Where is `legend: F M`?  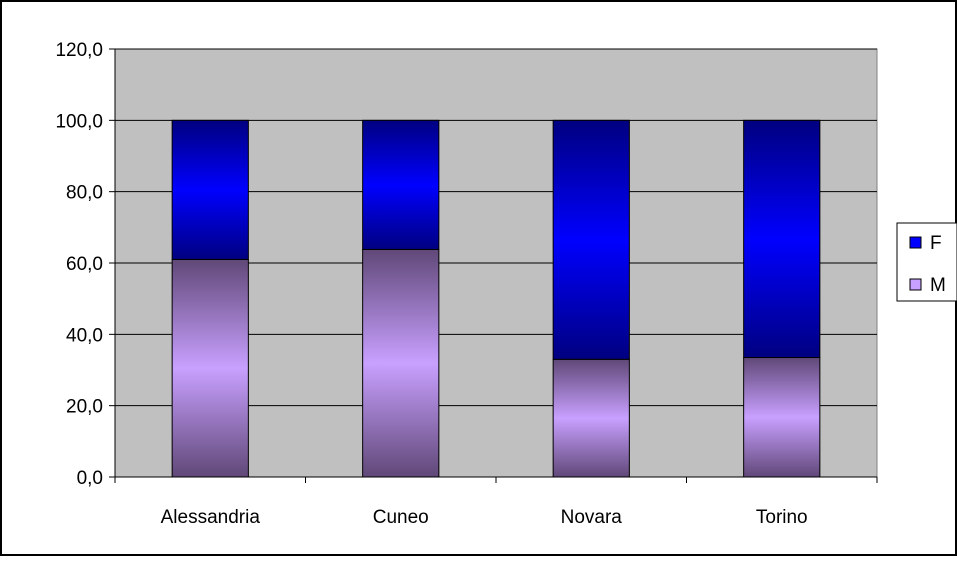 legend: F M is located at coordinates (926, 262).